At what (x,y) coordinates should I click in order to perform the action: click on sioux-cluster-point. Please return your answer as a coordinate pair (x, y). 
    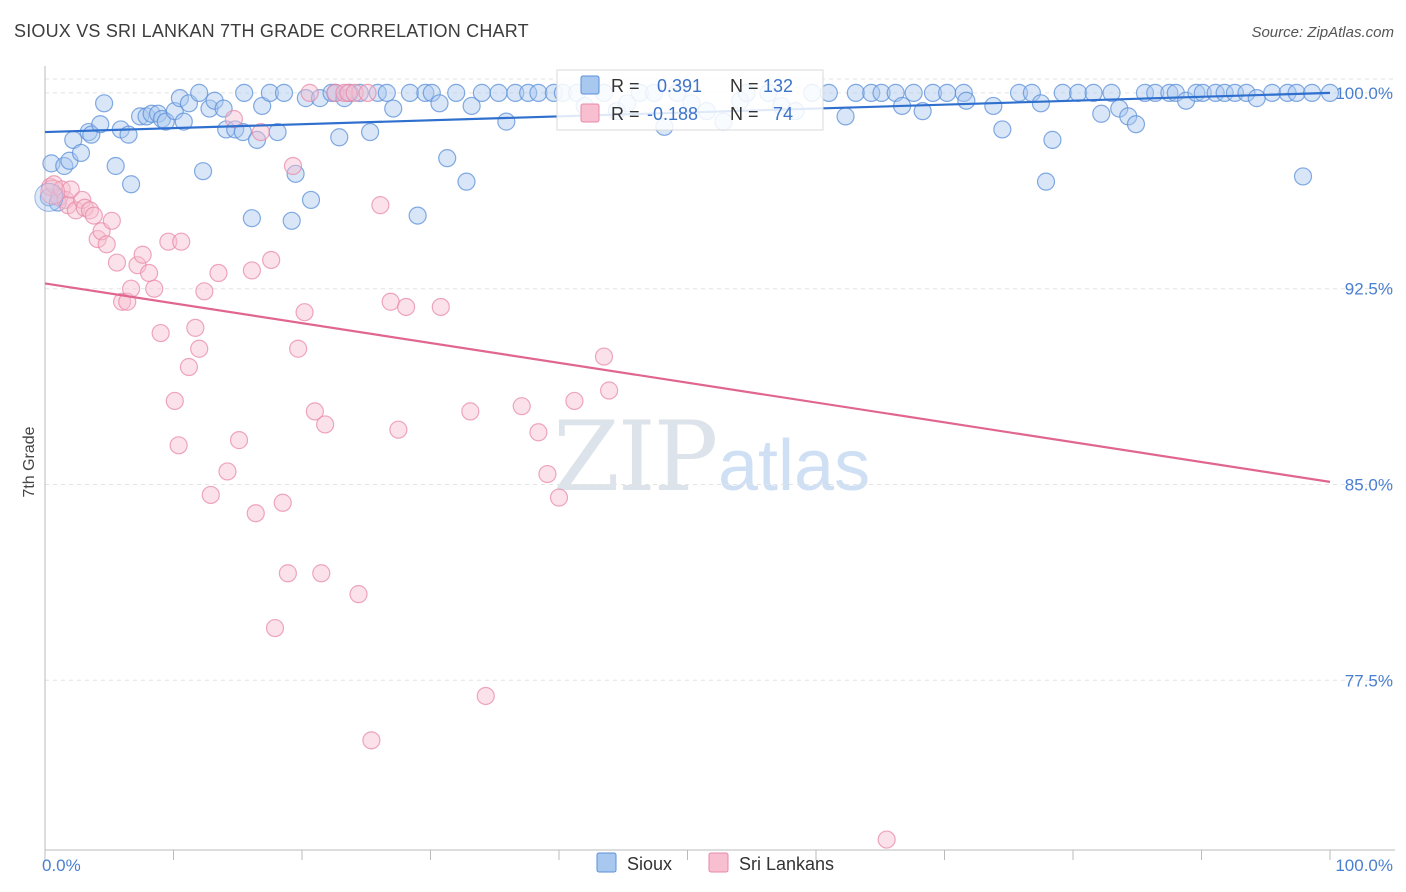
    Looking at the image, I should click on (49, 197).